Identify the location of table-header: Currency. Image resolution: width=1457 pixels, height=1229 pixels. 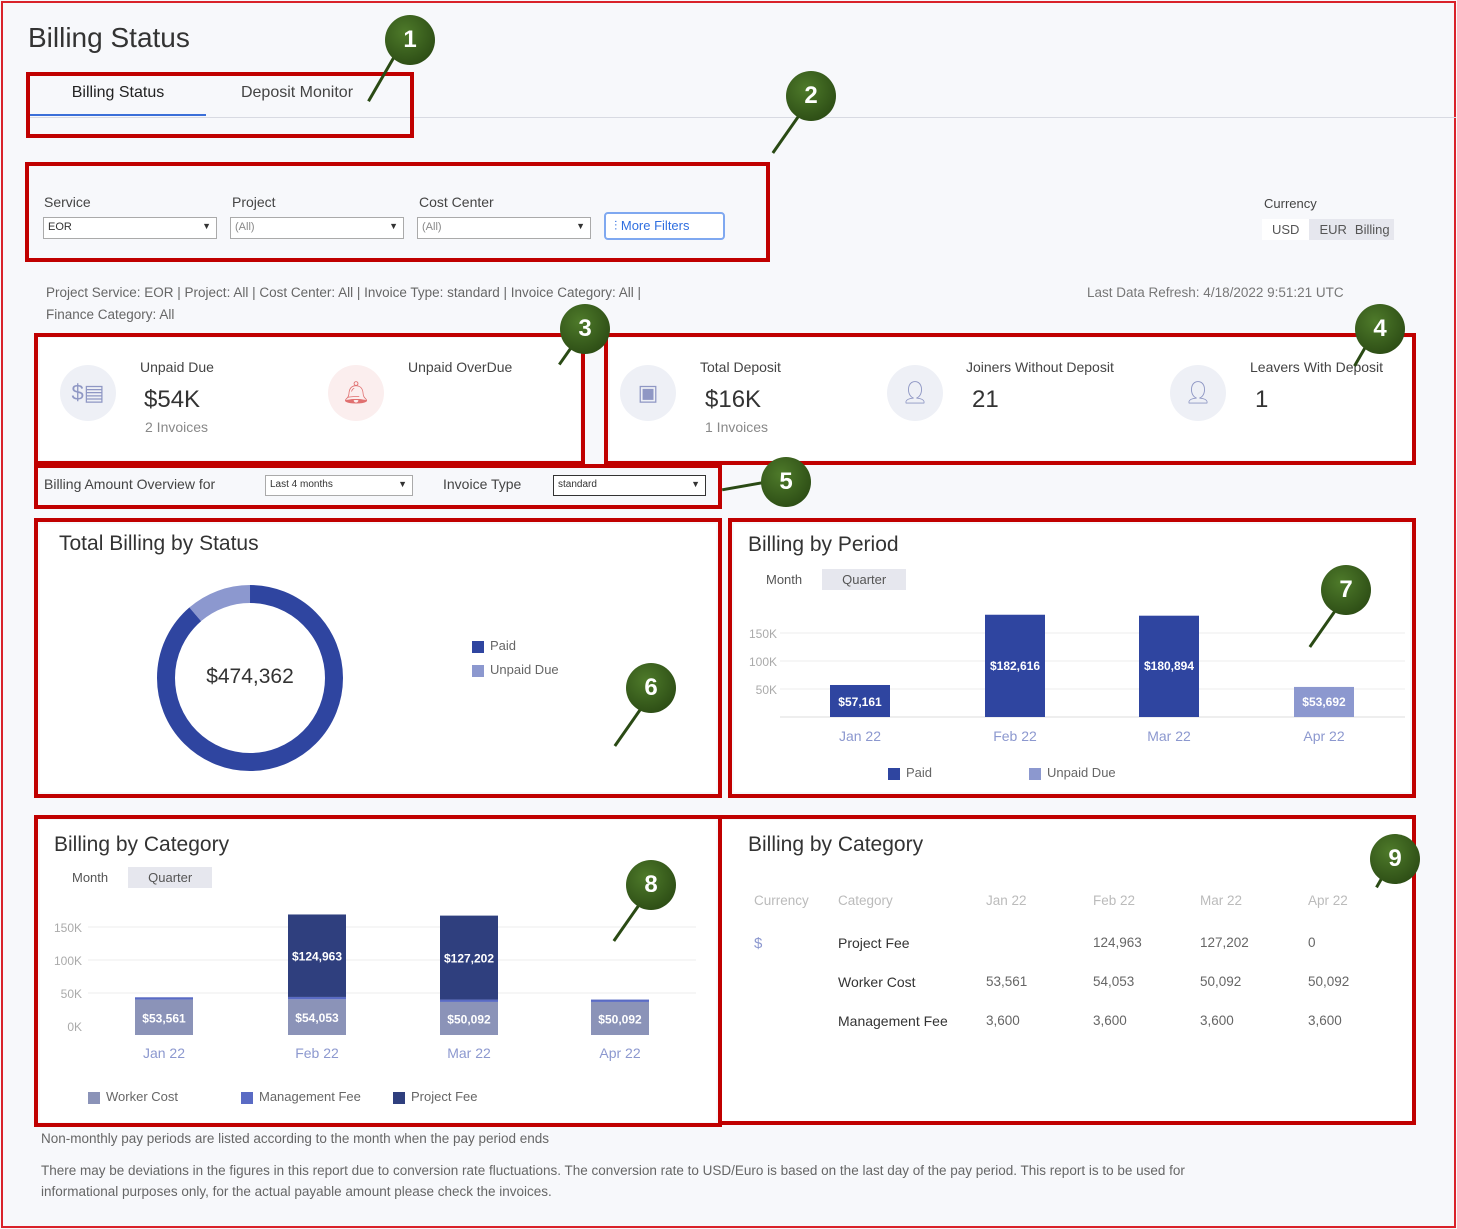
(781, 900).